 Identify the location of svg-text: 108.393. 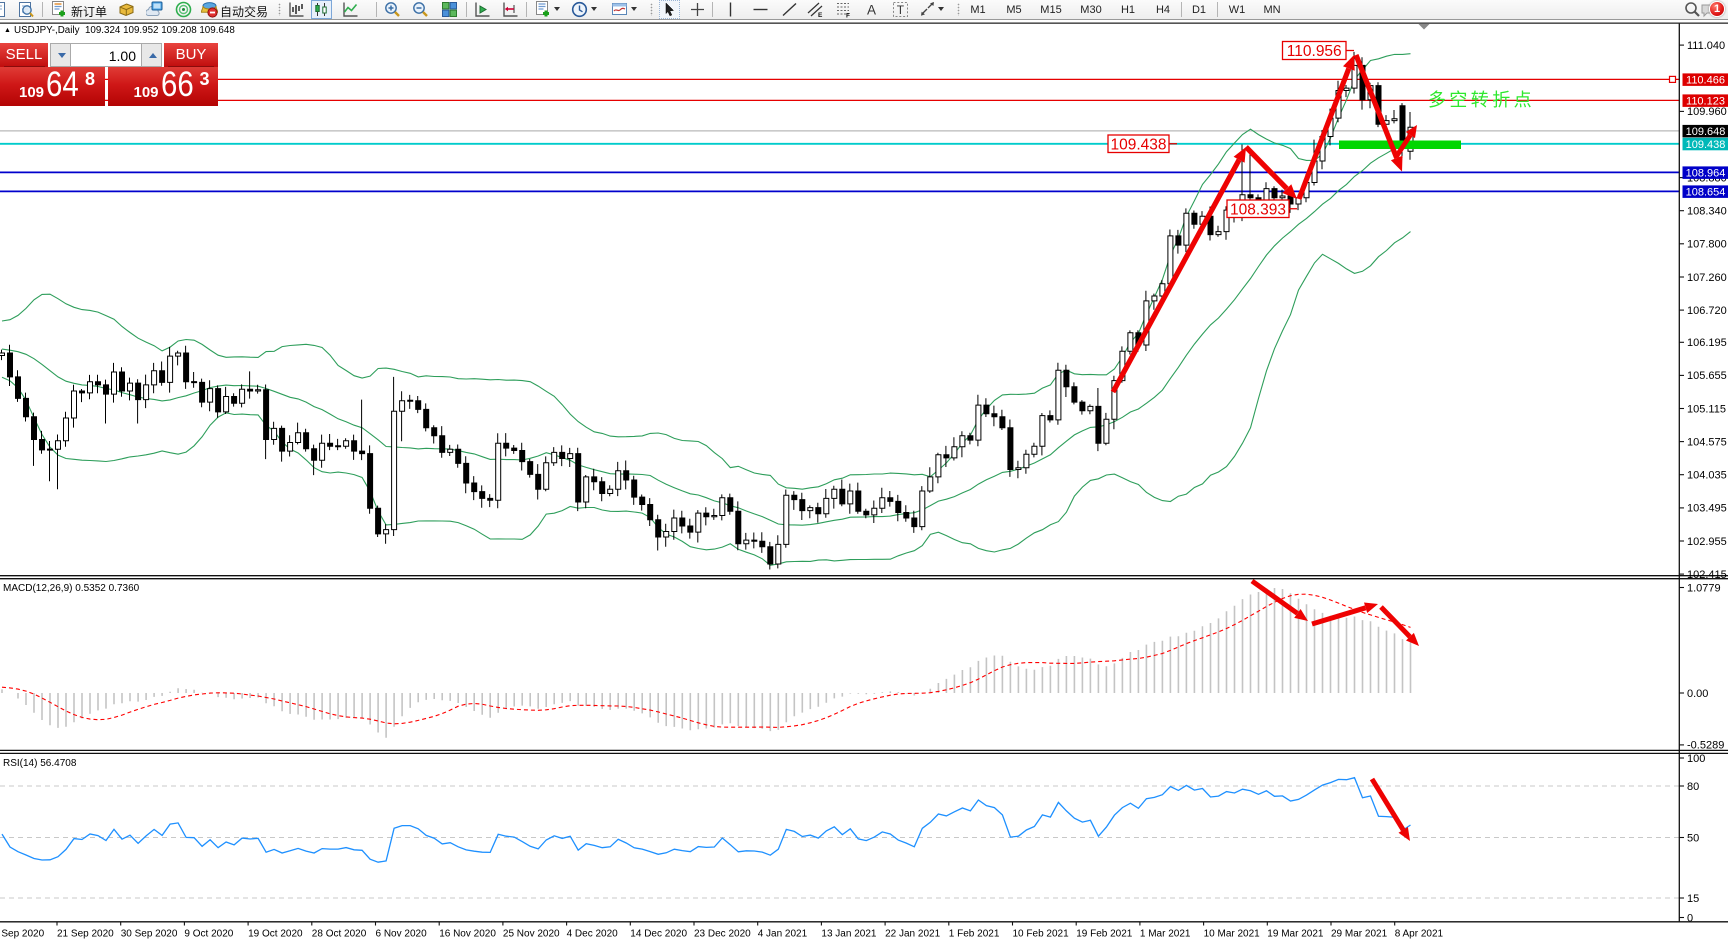
(1258, 209).